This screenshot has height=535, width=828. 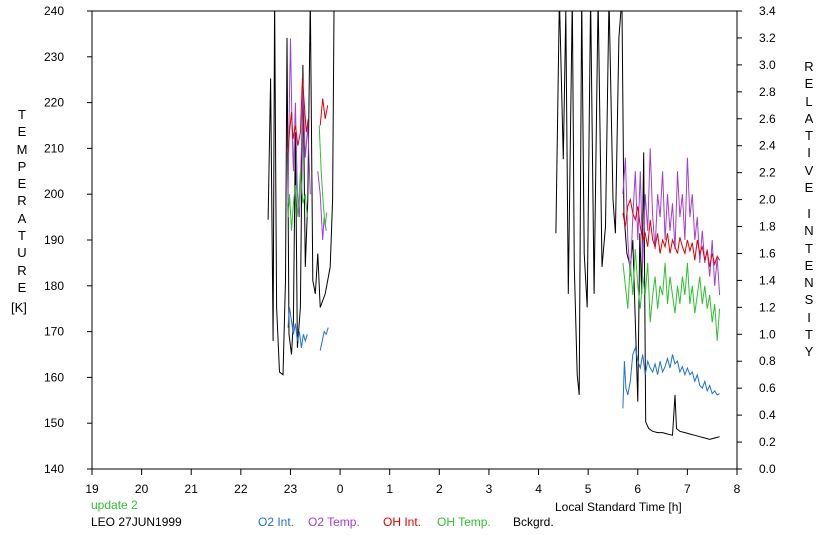 What do you see at coordinates (54, 240) in the screenshot?
I see `left-tick-label: 190` at bounding box center [54, 240].